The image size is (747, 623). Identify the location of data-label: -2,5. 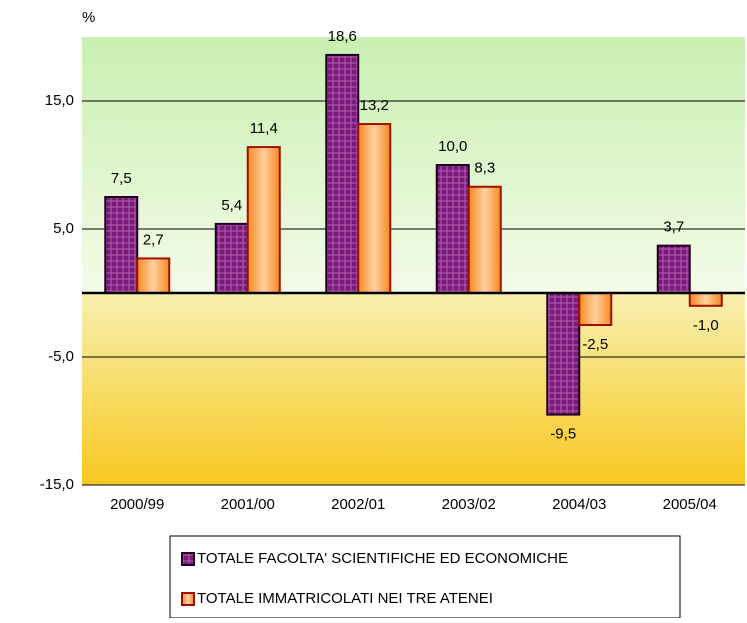
(595, 344).